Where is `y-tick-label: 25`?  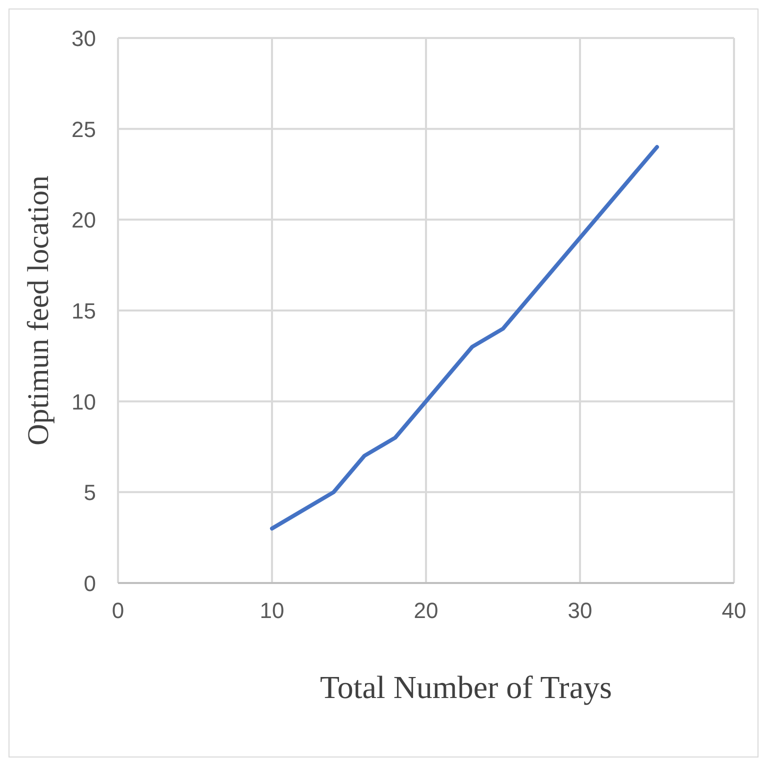
y-tick-label: 25 is located at coordinates (84, 129).